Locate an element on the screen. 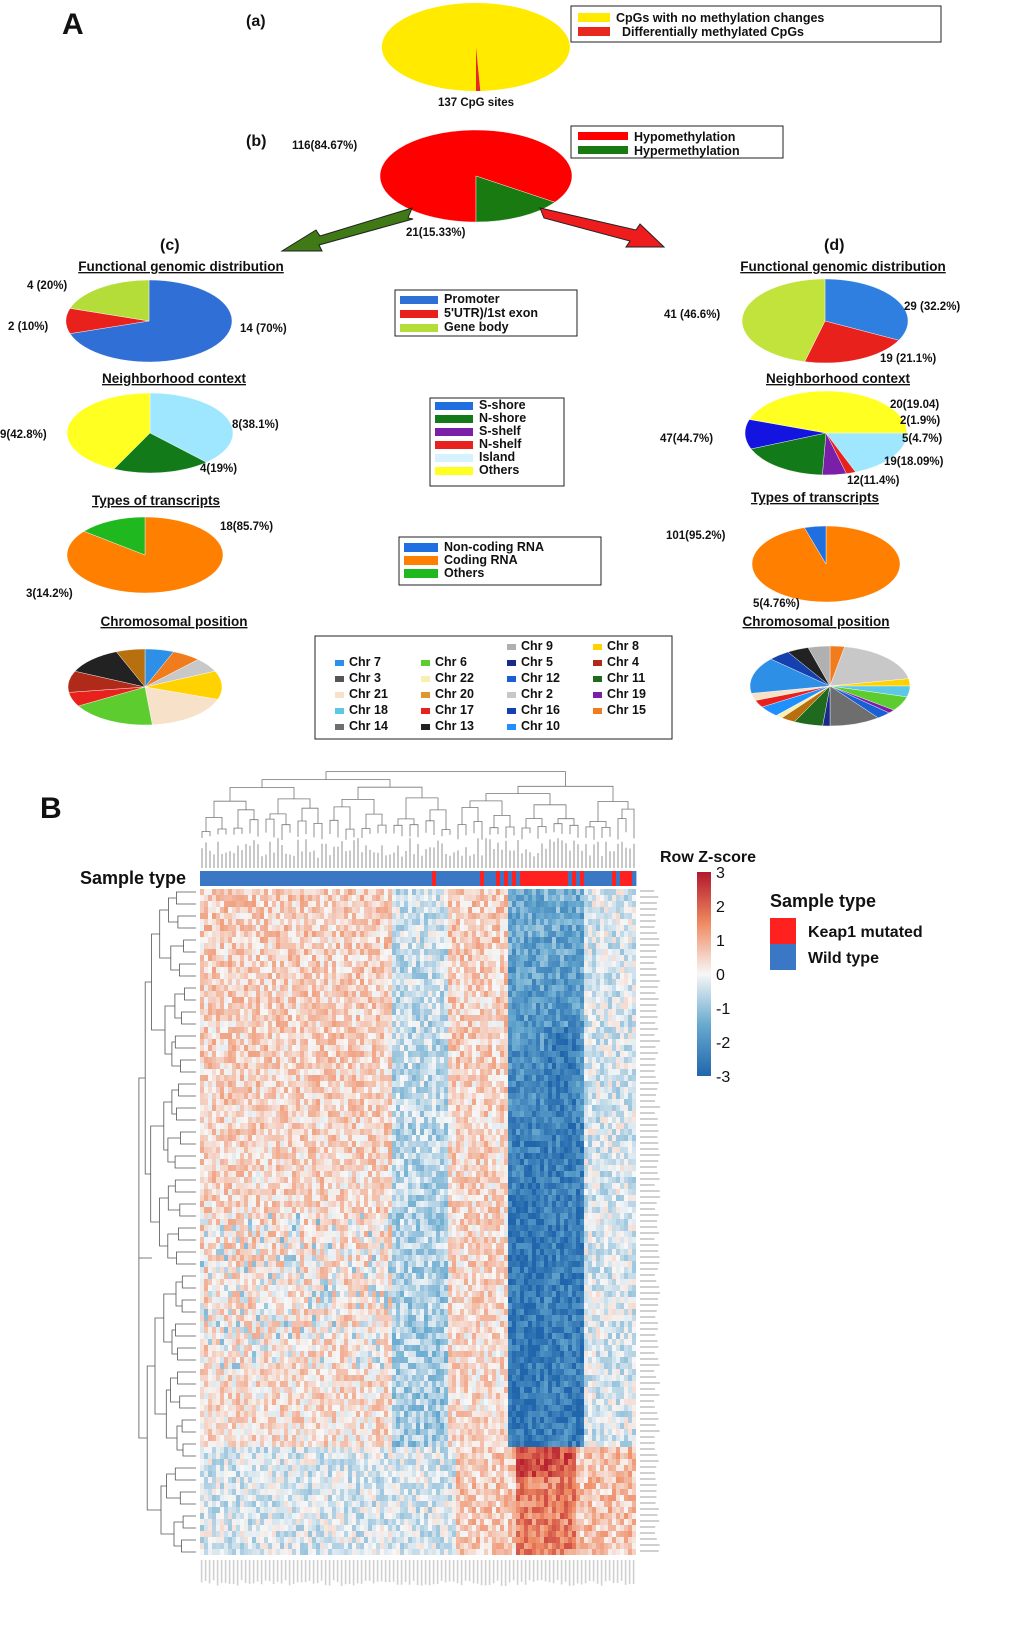  group-d-tag: (d) is located at coordinates (834, 245).